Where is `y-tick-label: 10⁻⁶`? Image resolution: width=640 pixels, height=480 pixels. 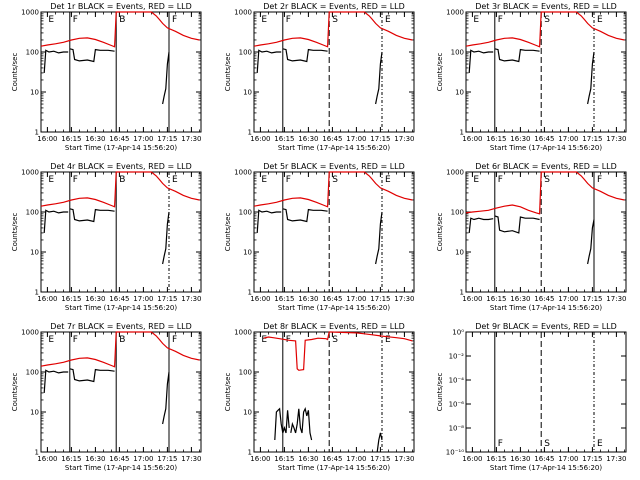
y-tick-label: 10⁻⁶ is located at coordinates (457, 405).